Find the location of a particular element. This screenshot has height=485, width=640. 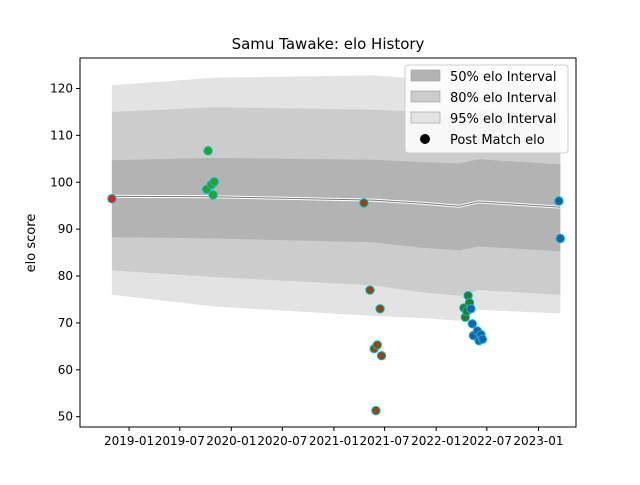

y-axis-ticks: 50 60 70 80 90 100 110 120 is located at coordinates (65, 252).